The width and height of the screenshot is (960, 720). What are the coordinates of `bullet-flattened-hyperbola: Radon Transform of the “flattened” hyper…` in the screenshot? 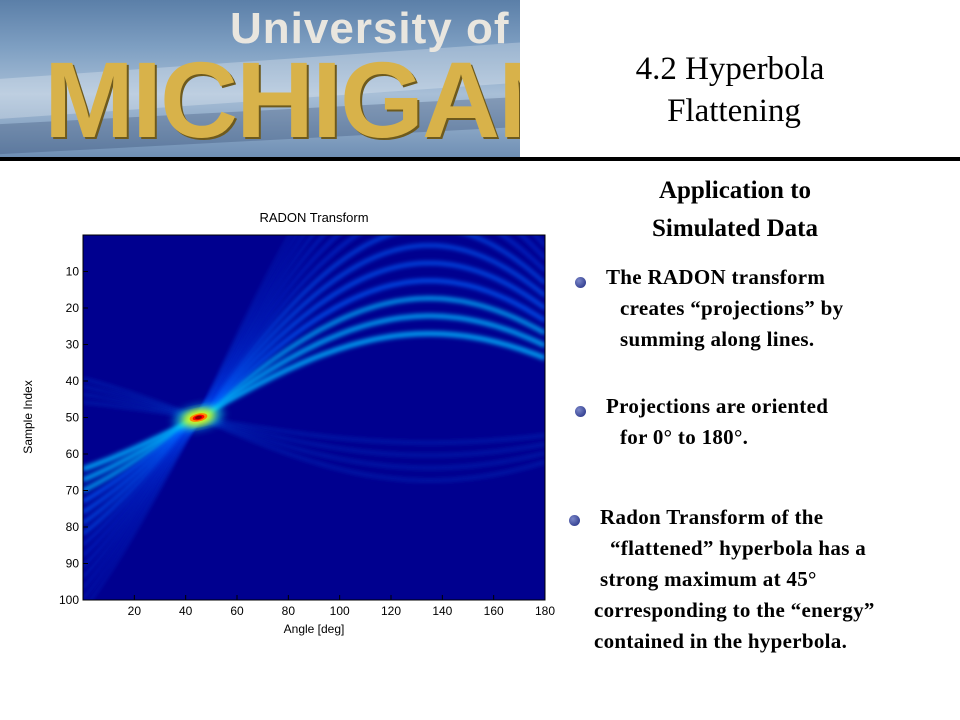 It's located at (734, 579).